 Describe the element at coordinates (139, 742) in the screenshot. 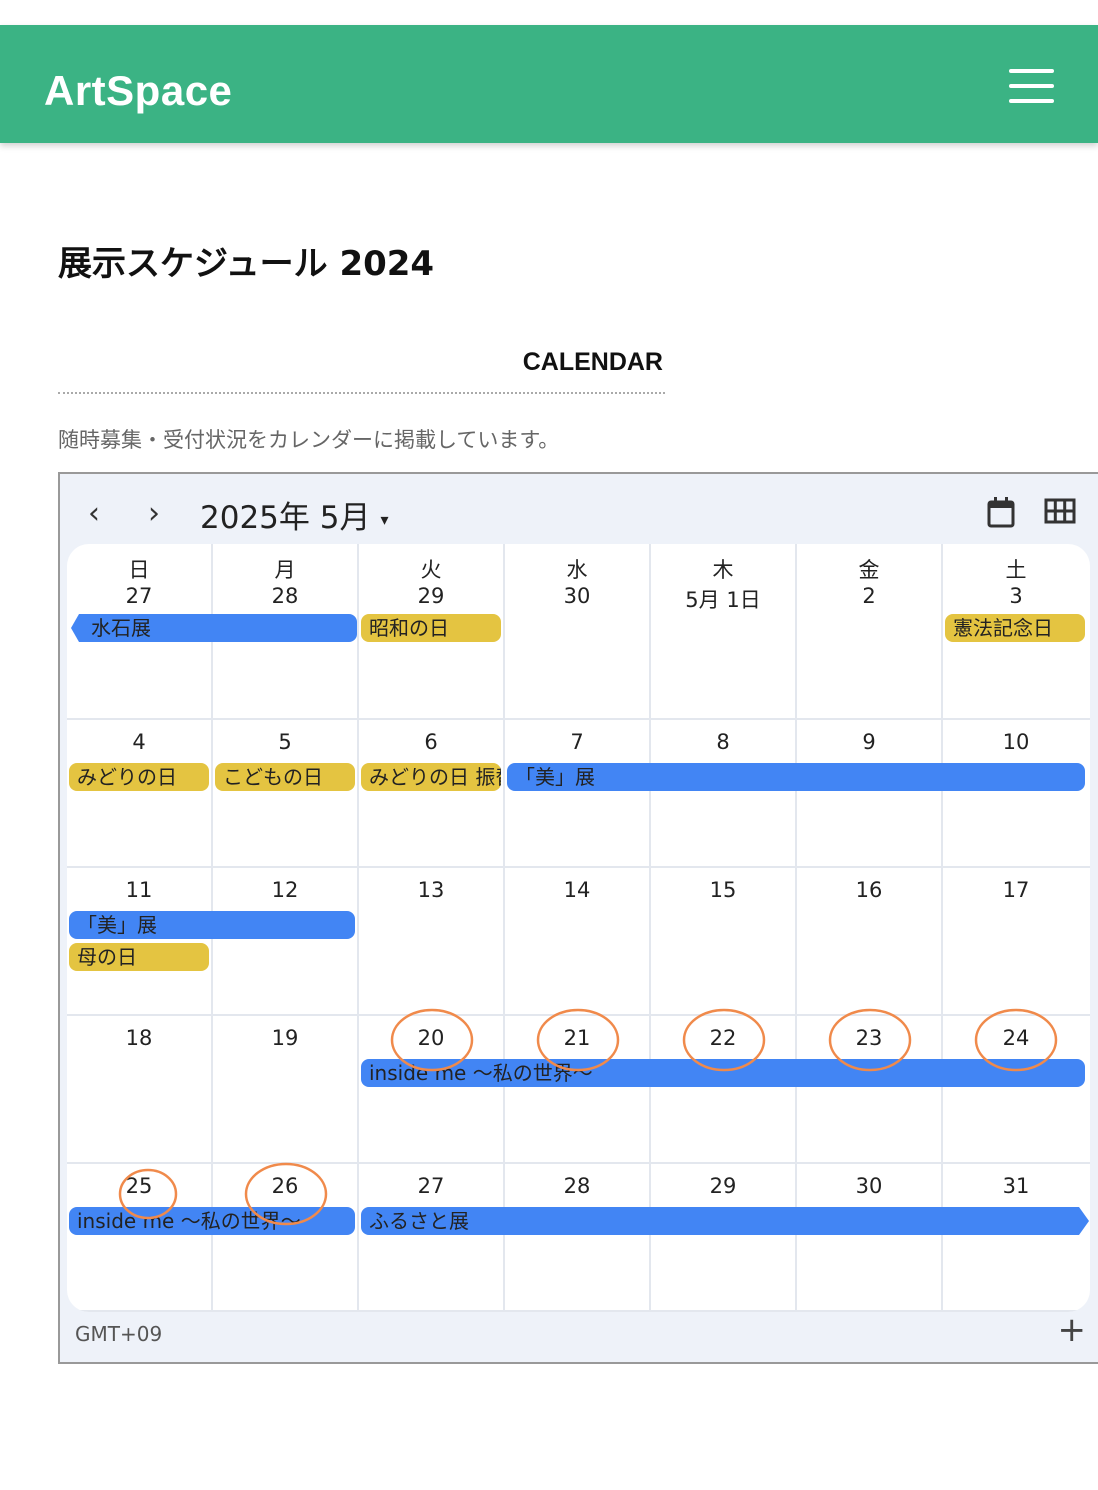

I see `date-number: 4` at that location.